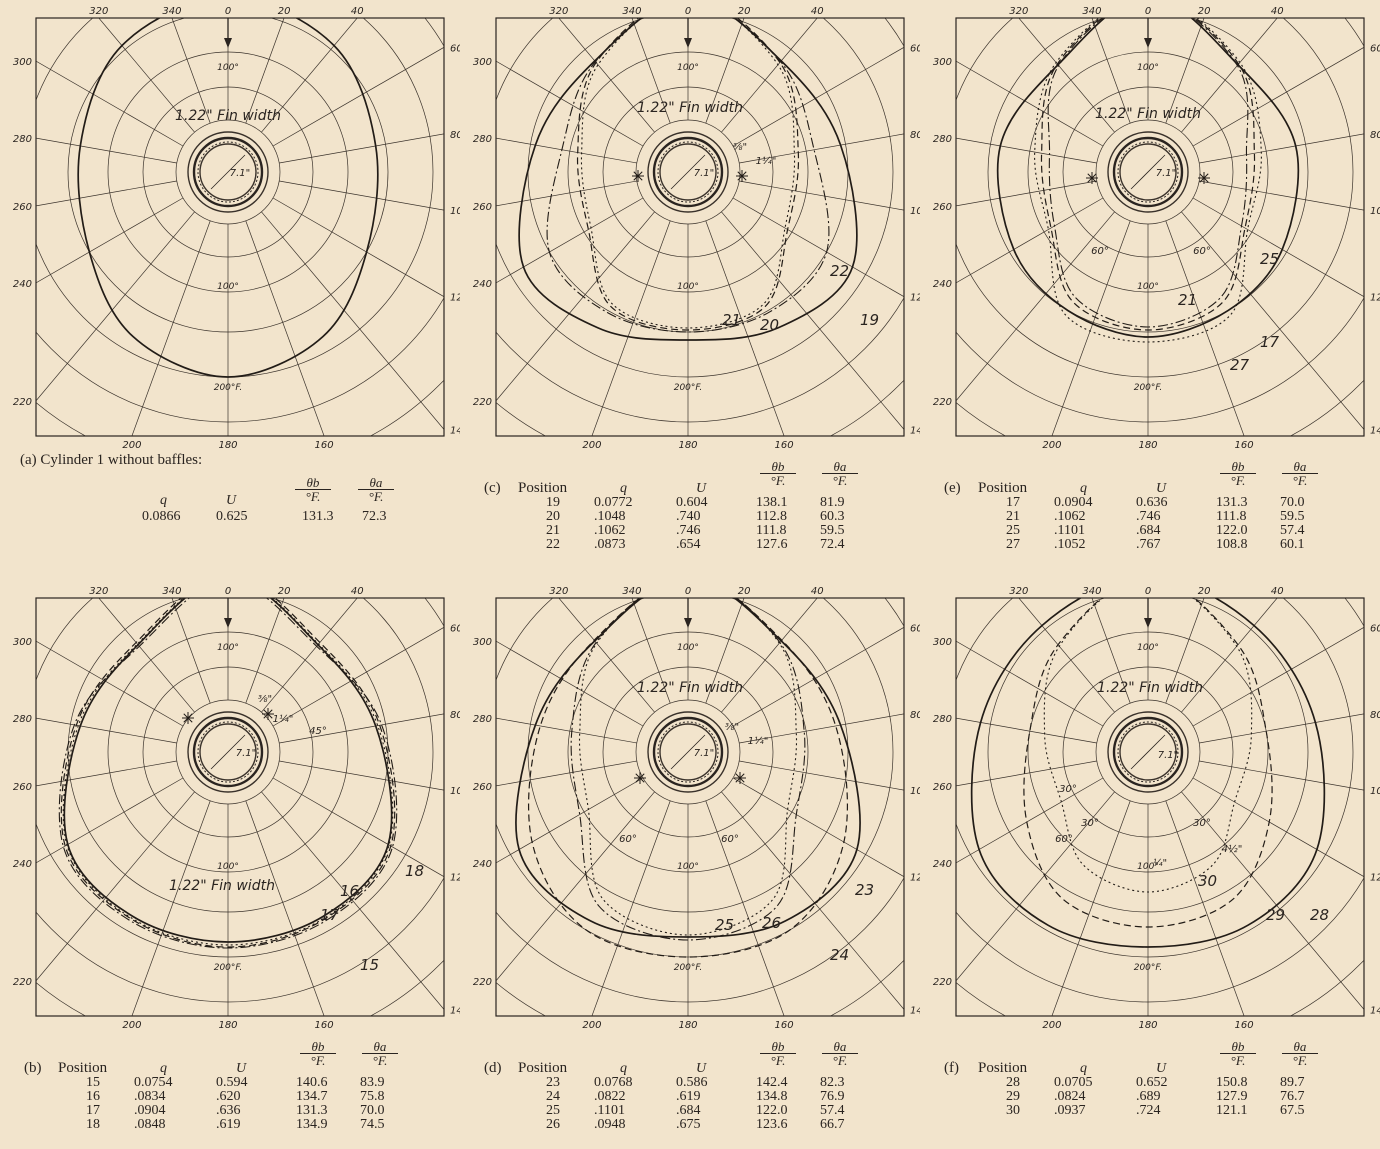 The width and height of the screenshot is (1380, 1149). What do you see at coordinates (312, 1096) in the screenshot?
I see `cell-theta-b: 134.7` at bounding box center [312, 1096].